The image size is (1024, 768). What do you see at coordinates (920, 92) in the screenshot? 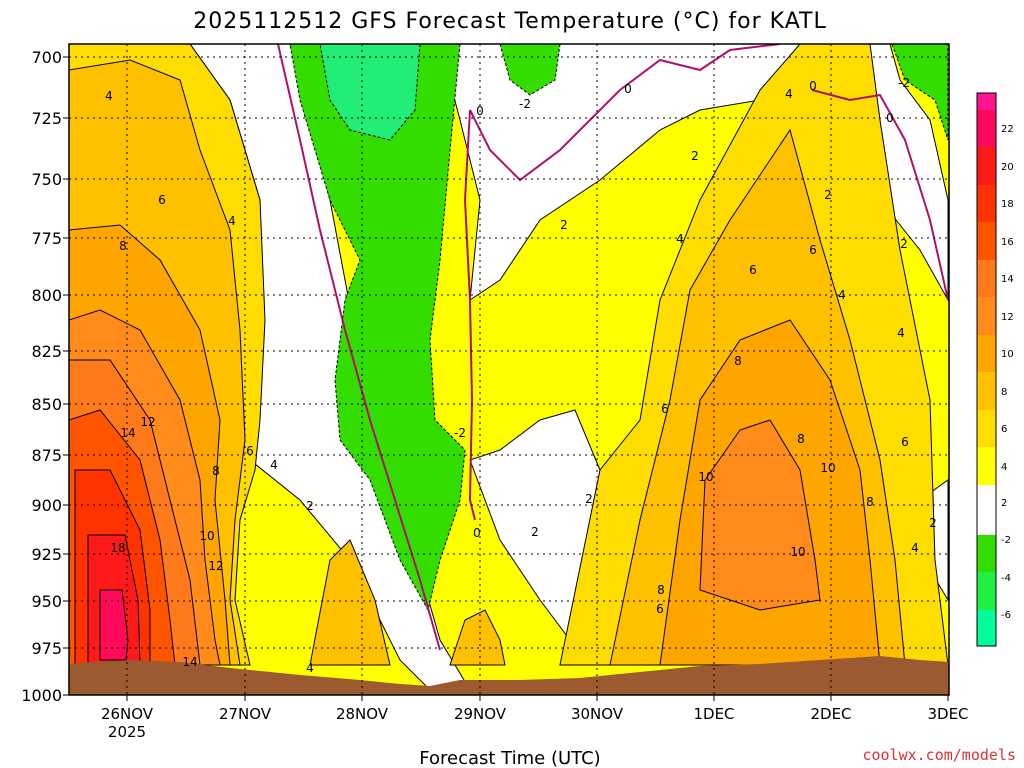
I see `field-green-far-right` at bounding box center [920, 92].